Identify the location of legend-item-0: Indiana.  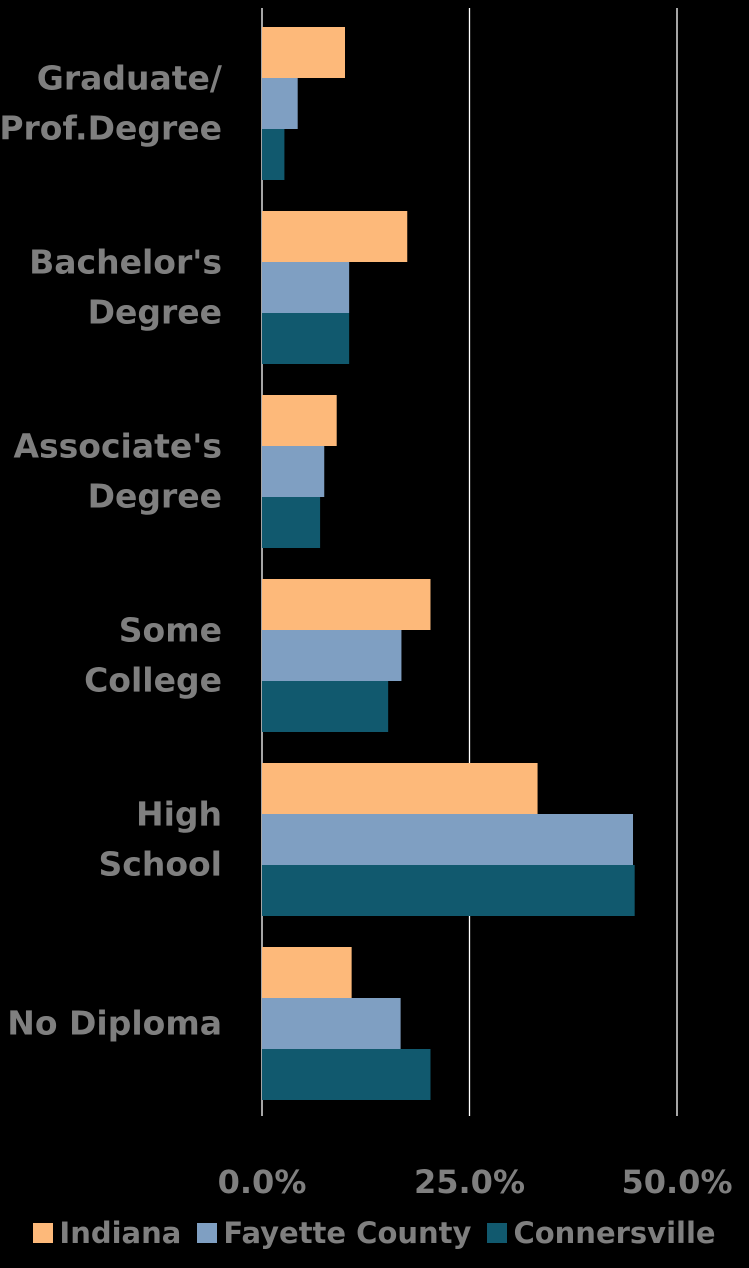
(107, 1233).